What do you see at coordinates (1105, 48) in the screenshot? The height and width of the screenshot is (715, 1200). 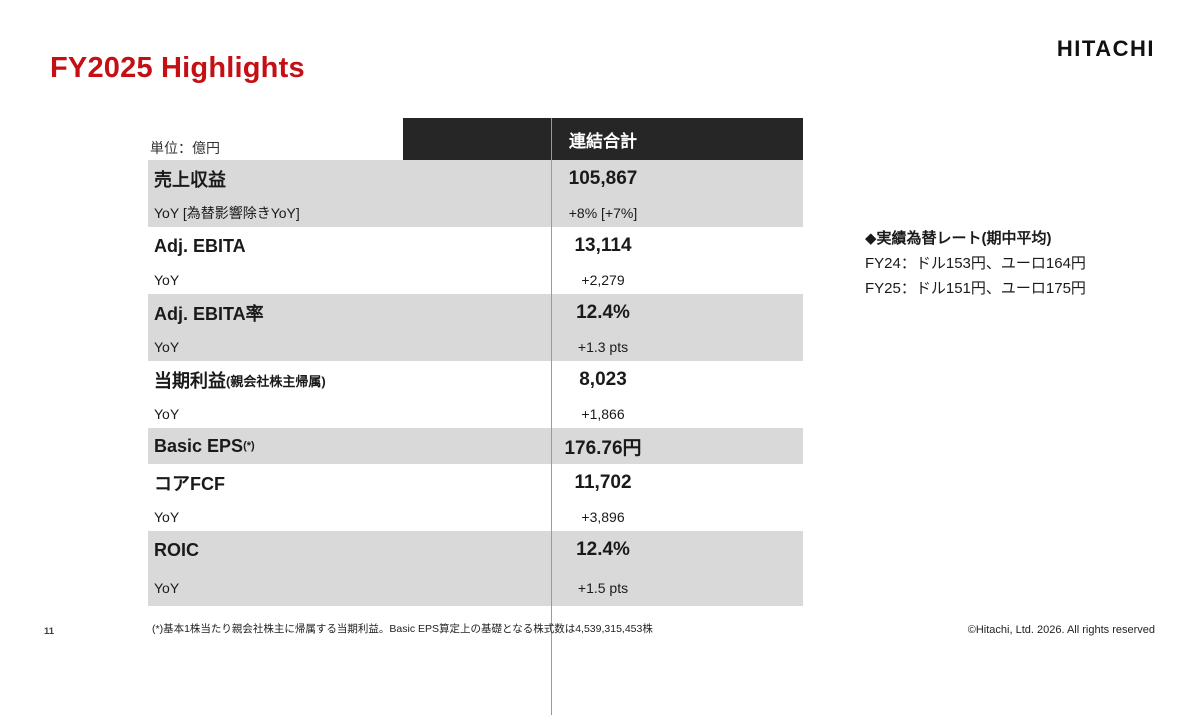 I see `hitachi-logo: HITACHI` at bounding box center [1105, 48].